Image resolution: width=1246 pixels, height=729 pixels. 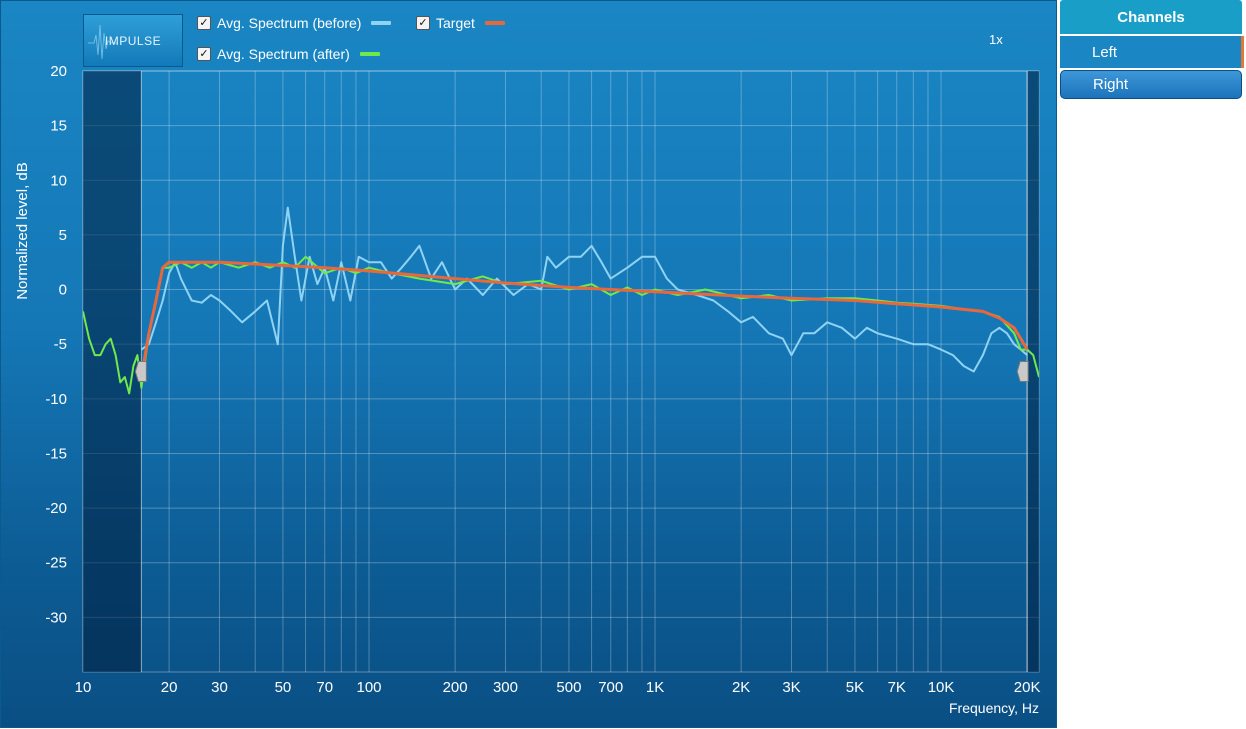 I want to click on y-tick-label: 20, so click(x=58, y=71).